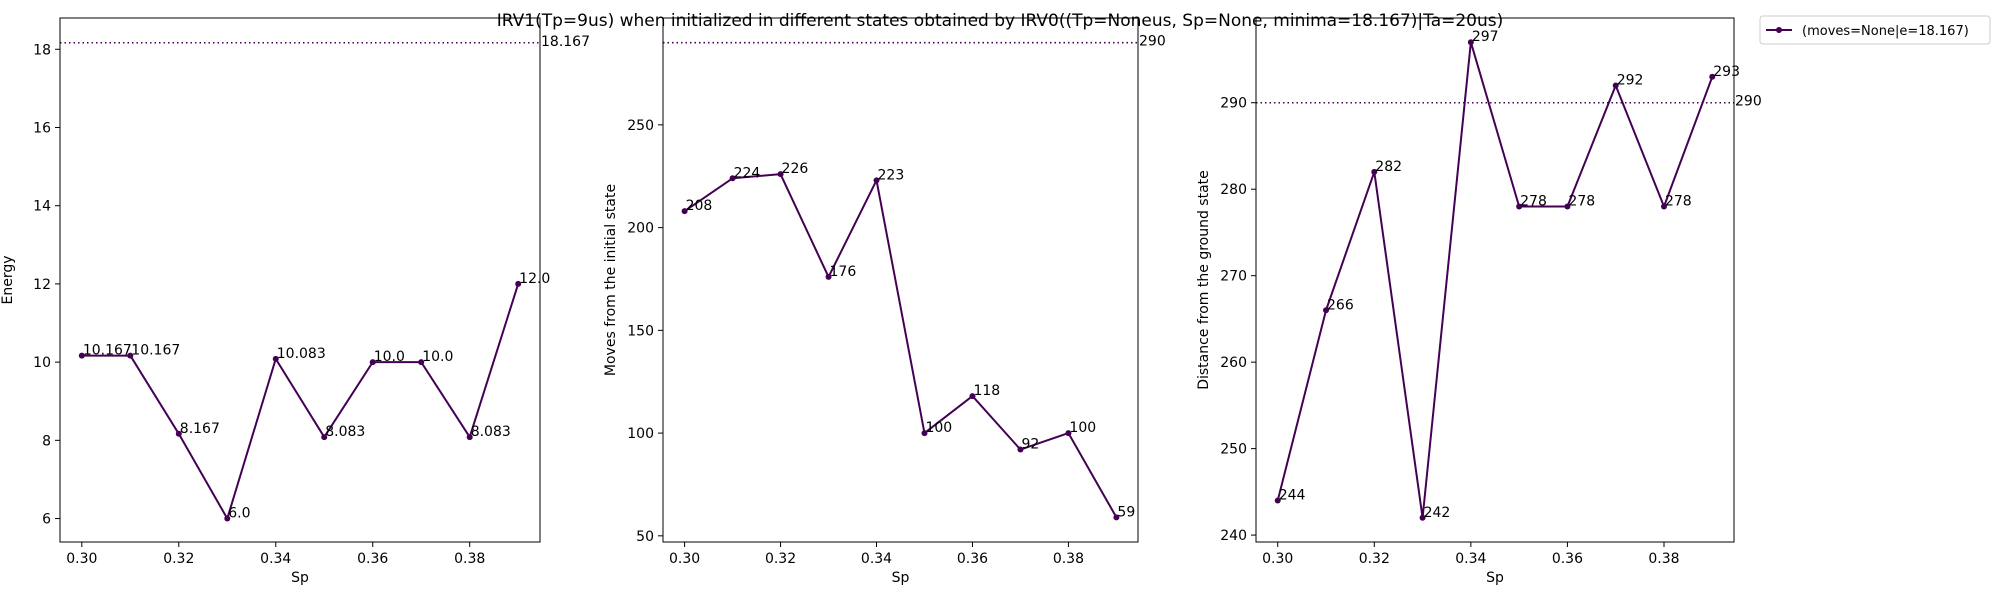 Image resolution: width=2000 pixels, height=600 pixels. I want to click on moves-ytick-label: 250, so click(640, 126).